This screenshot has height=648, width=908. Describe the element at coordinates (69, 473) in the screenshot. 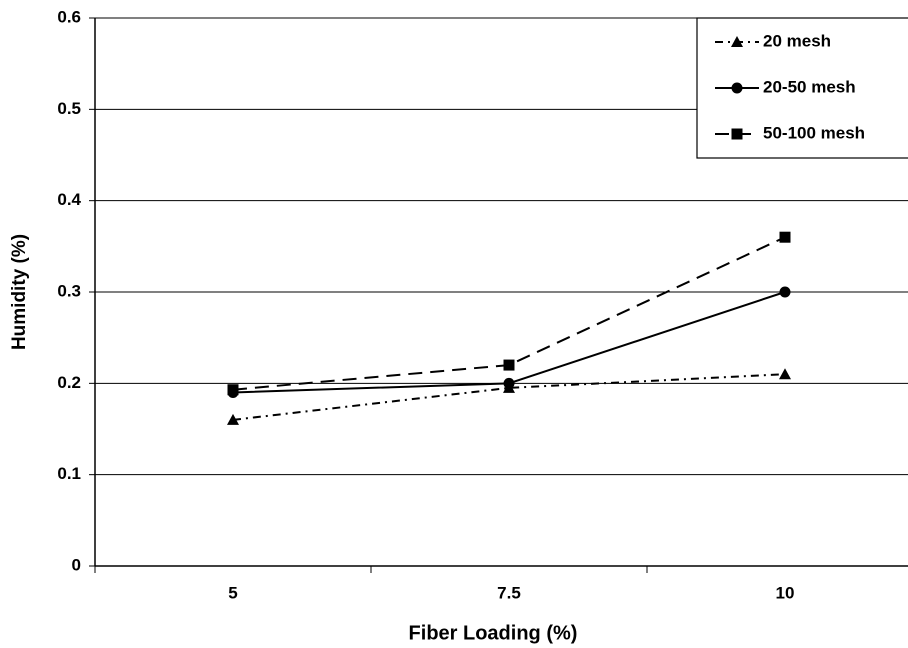

I see `y-tick-label: 0.1` at that location.